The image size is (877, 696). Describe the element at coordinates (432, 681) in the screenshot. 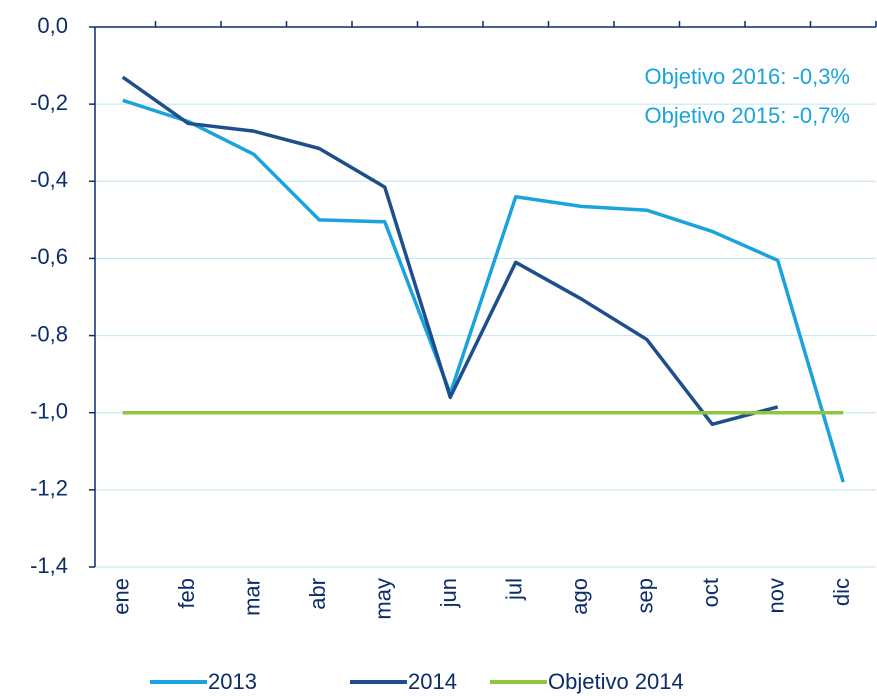

I see `legend-label: 2014` at that location.